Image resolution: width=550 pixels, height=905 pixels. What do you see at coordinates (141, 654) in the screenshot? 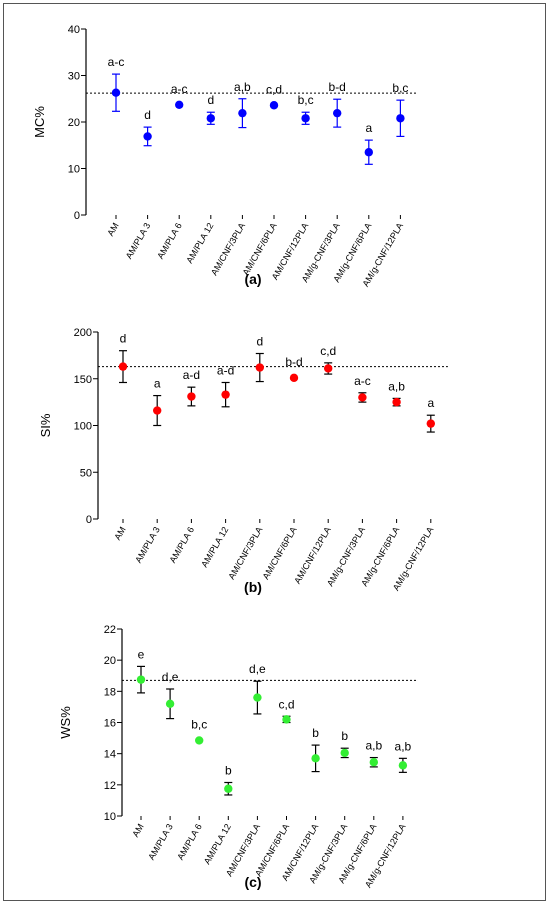
I see `significance-label: e` at bounding box center [141, 654].